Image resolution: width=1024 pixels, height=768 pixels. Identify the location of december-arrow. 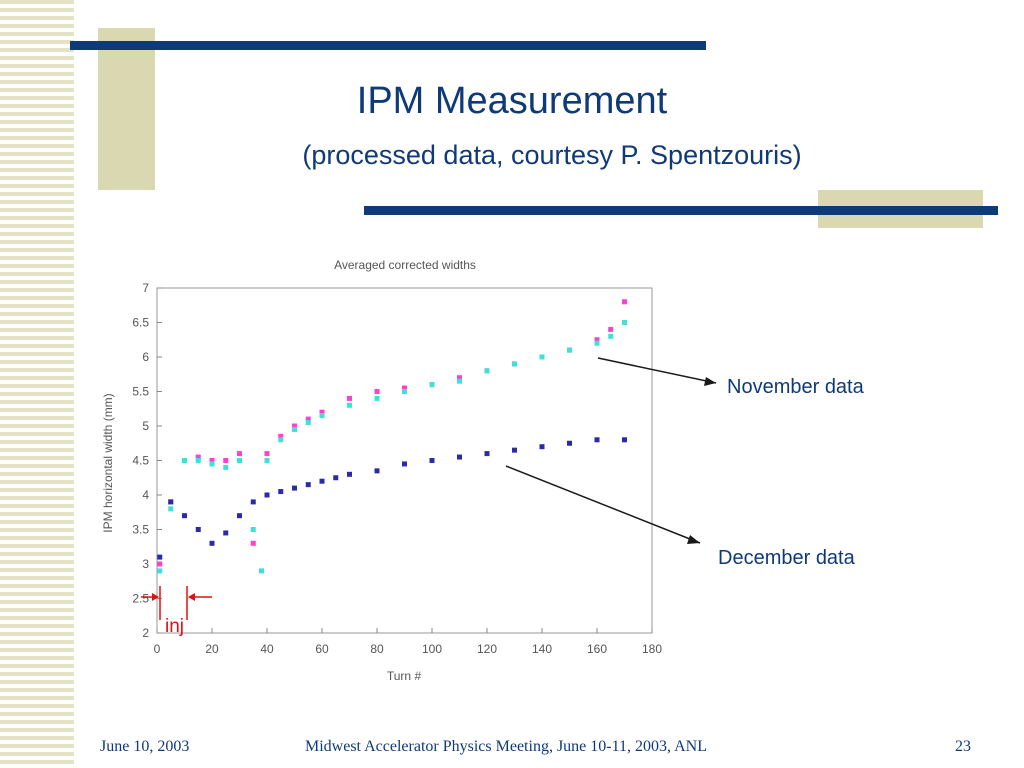
(603, 504).